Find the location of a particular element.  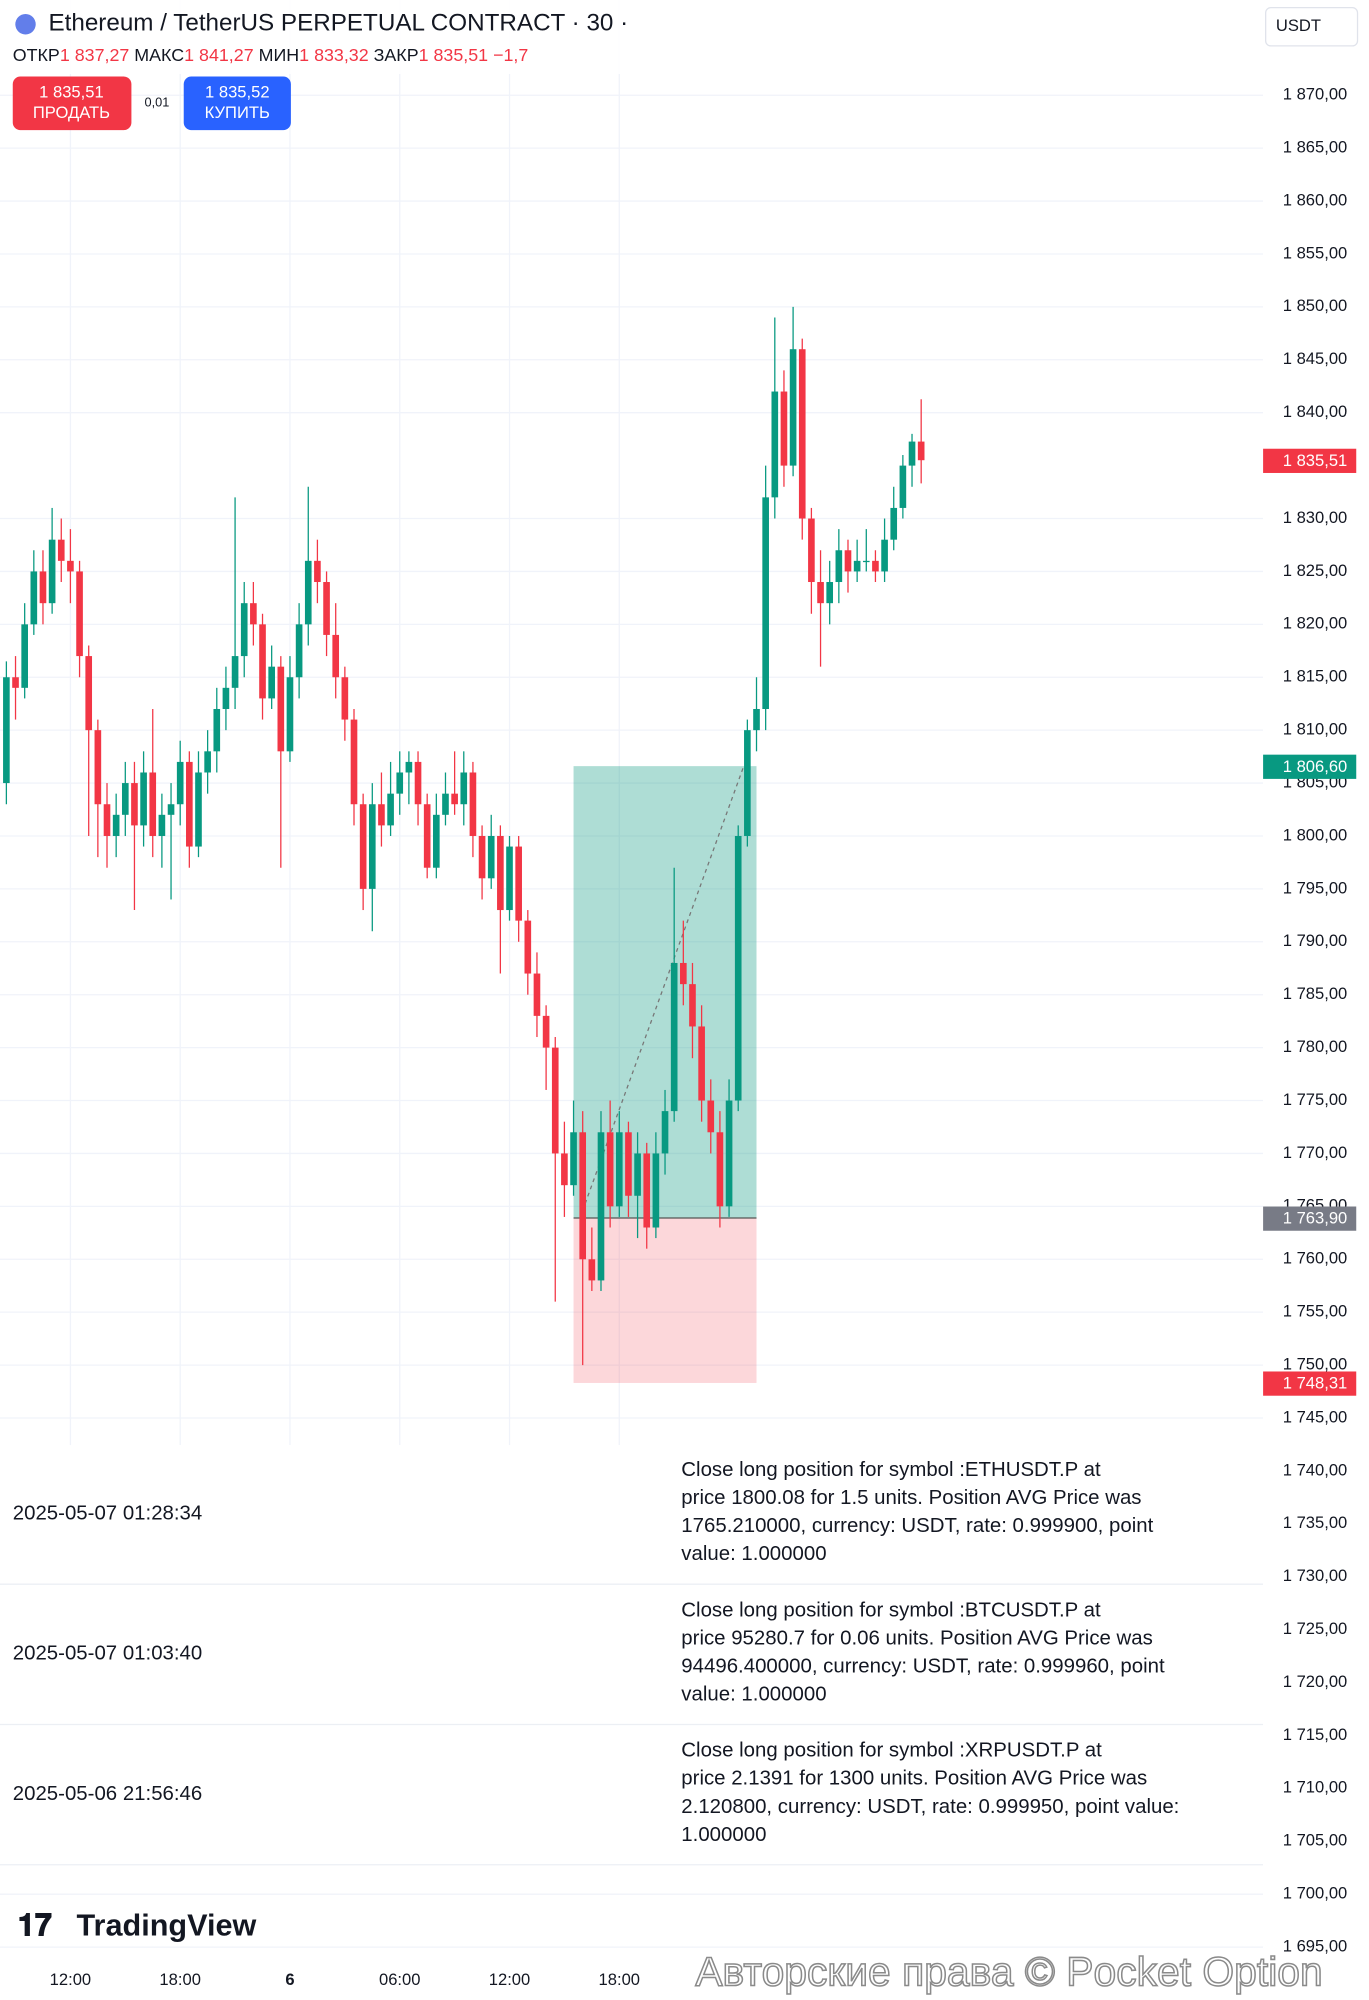

ohlc-key: МИН is located at coordinates (279, 55).